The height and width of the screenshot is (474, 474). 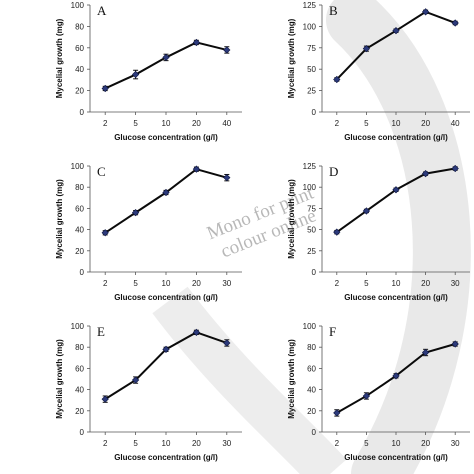 I want to click on series-line, so click(x=166, y=65).